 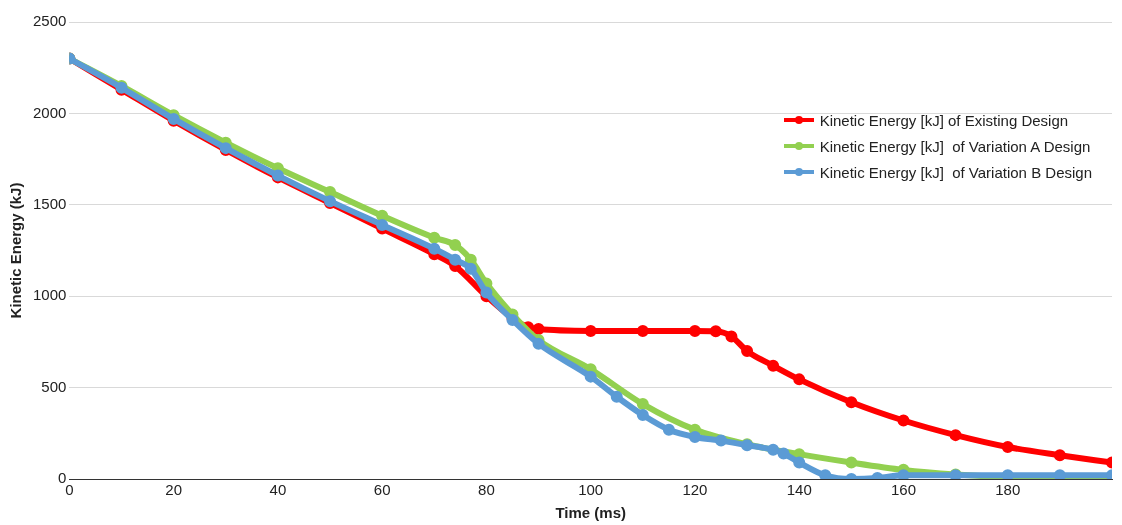 What do you see at coordinates (590, 513) in the screenshot?
I see `x-axis-title: Time (ms)` at bounding box center [590, 513].